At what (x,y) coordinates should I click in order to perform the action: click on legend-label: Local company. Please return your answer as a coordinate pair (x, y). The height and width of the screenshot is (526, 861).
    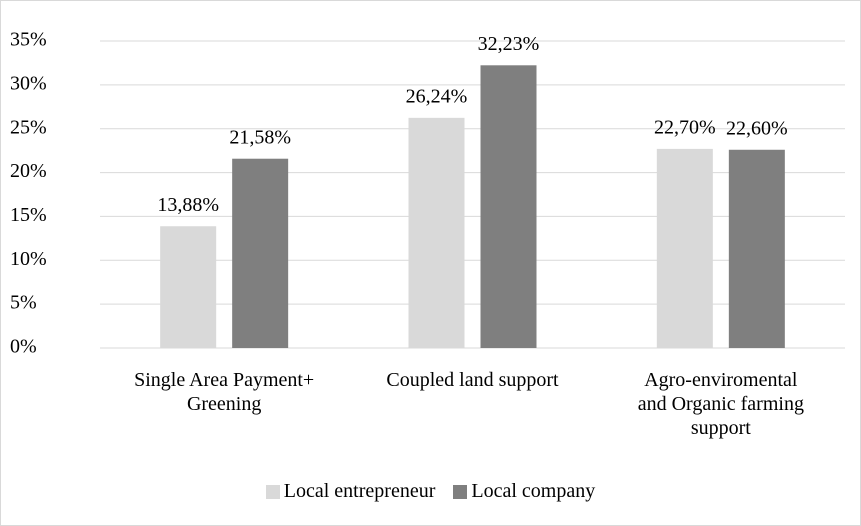
    Looking at the image, I should click on (533, 491).